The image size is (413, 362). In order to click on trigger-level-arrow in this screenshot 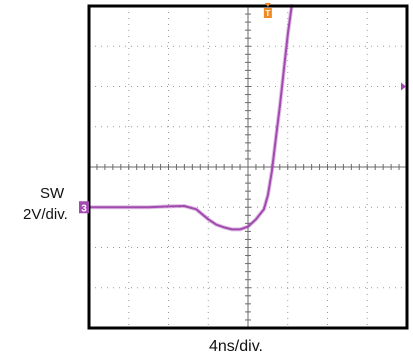, I will do `click(403, 86)`.